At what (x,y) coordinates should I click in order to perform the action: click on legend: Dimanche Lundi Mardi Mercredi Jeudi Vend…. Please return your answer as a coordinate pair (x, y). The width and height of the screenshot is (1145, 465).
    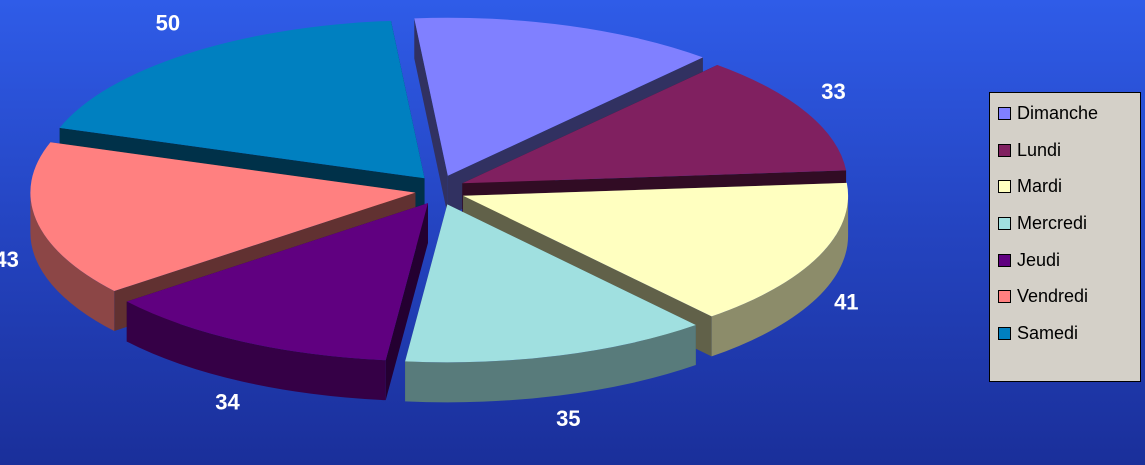
    Looking at the image, I should click on (1065, 237).